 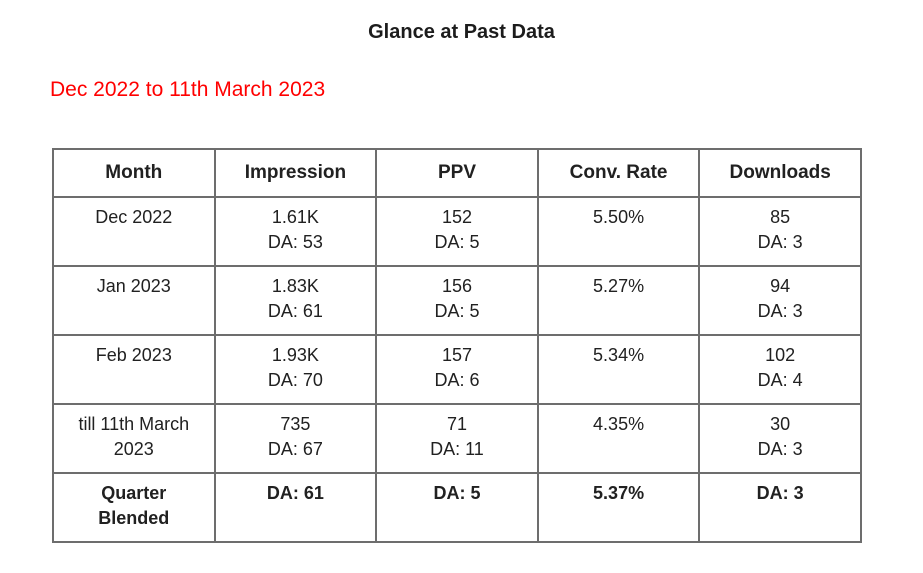 What do you see at coordinates (295, 242) in the screenshot?
I see `cell-line: DA: 53` at bounding box center [295, 242].